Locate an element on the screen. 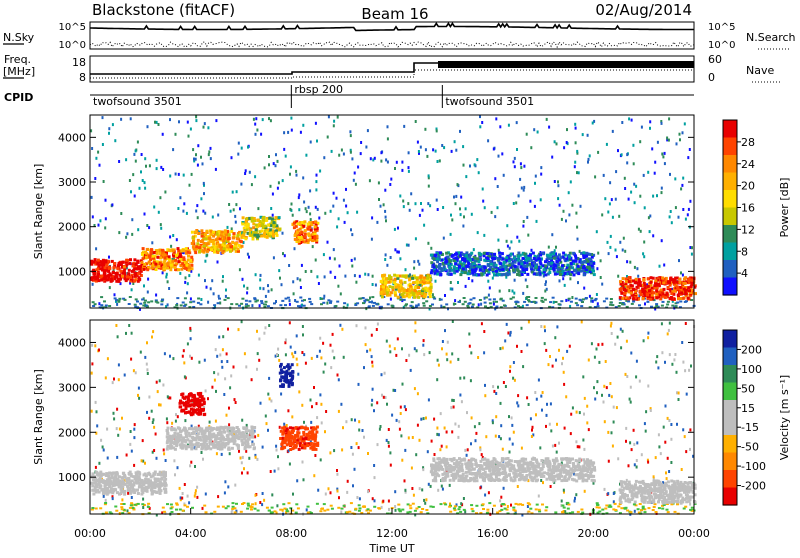 The image size is (800, 558). nave-label: Nave is located at coordinates (760, 70).